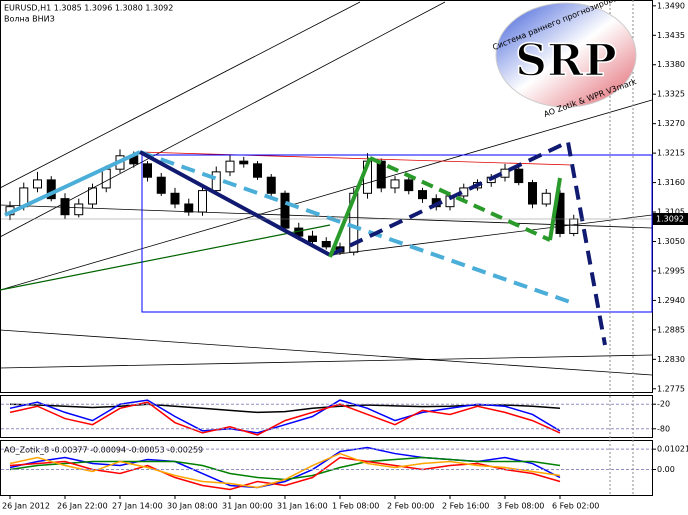  What do you see at coordinates (410, 506) in the screenshot?
I see `x-tick-label: 2 Feb 00:00` at bounding box center [410, 506].